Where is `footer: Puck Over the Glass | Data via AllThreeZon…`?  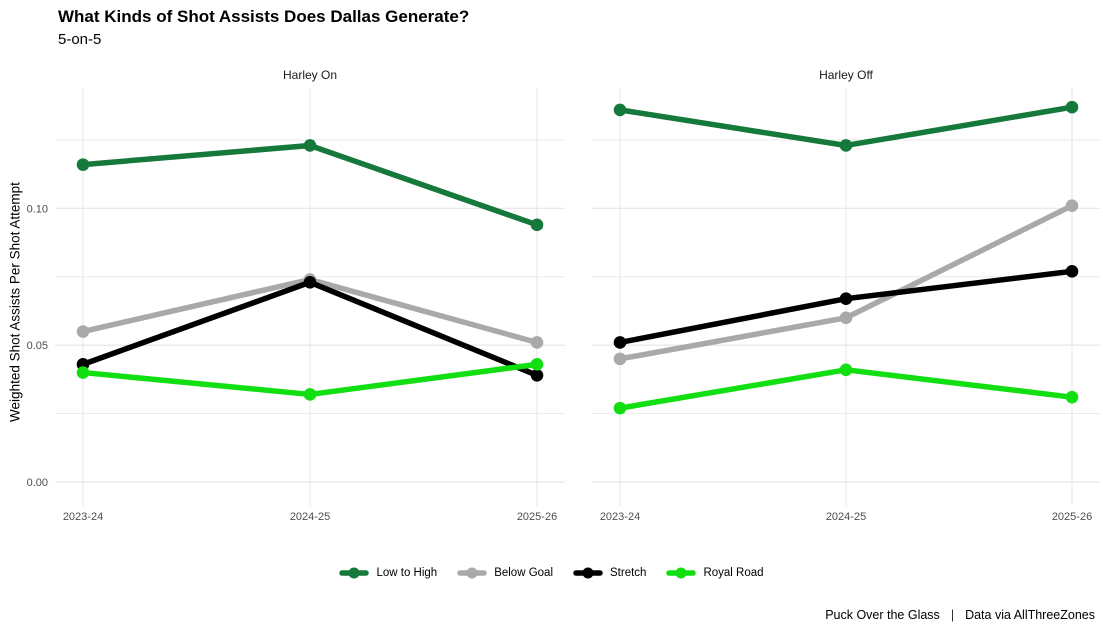
footer: Puck Over the Glass | Data via AllThreeZon… is located at coordinates (960, 615).